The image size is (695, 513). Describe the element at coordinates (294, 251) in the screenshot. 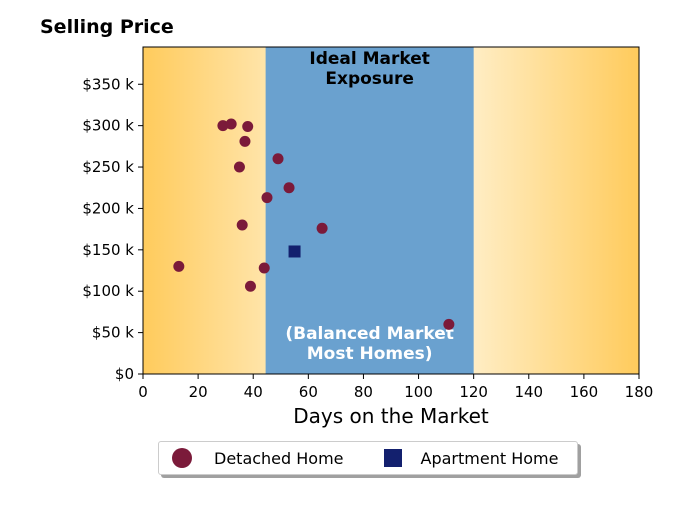

I see `data-point-apartment` at that location.